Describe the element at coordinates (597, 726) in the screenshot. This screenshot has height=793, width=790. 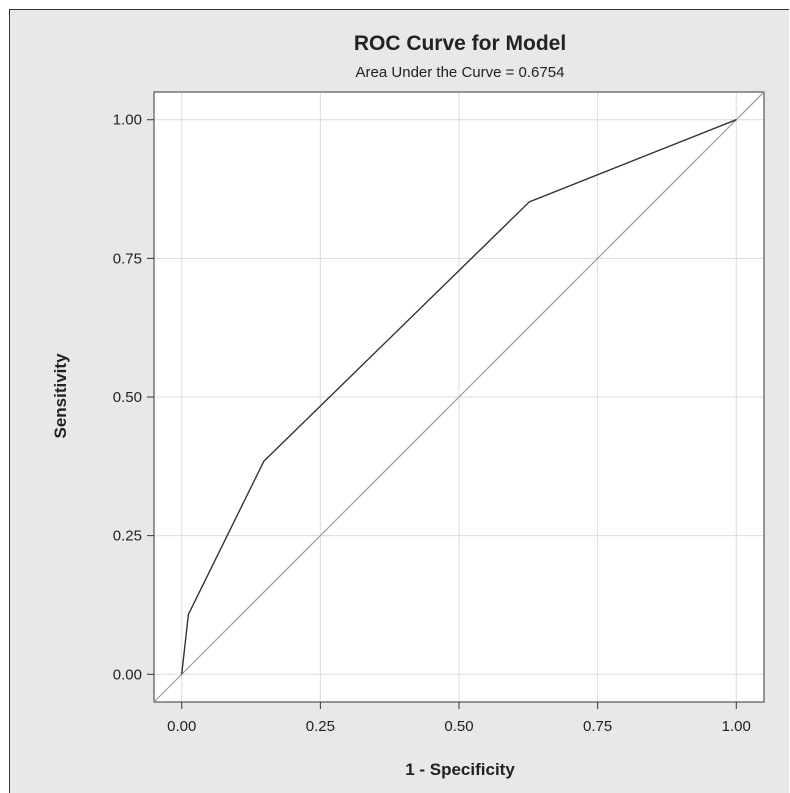
I see `x-tick-label: 0.75` at that location.